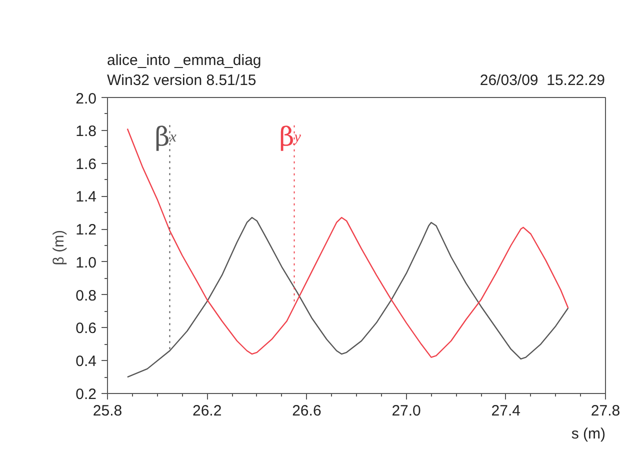 The image size is (627, 452). I want to click on x-axis-title: s (m), so click(588, 434).